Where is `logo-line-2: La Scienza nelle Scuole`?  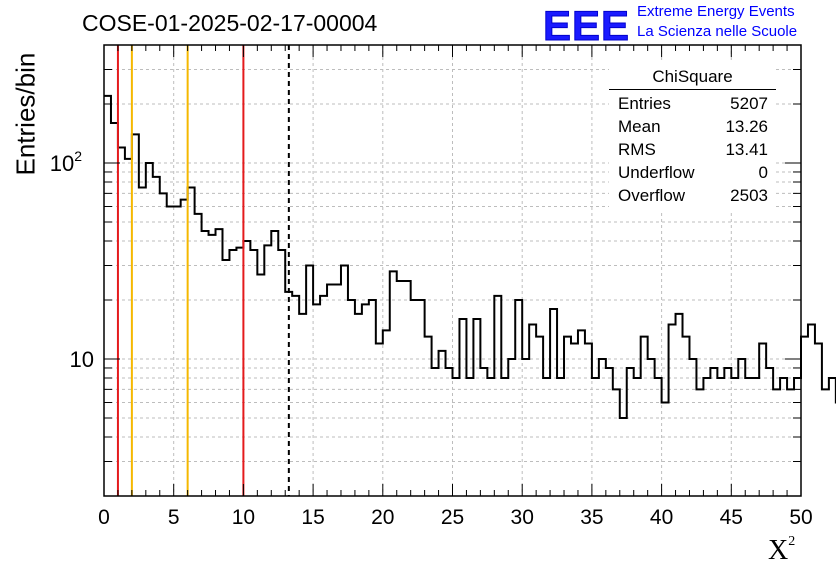 logo-line-2: La Scienza nelle Scuole is located at coordinates (717, 31).